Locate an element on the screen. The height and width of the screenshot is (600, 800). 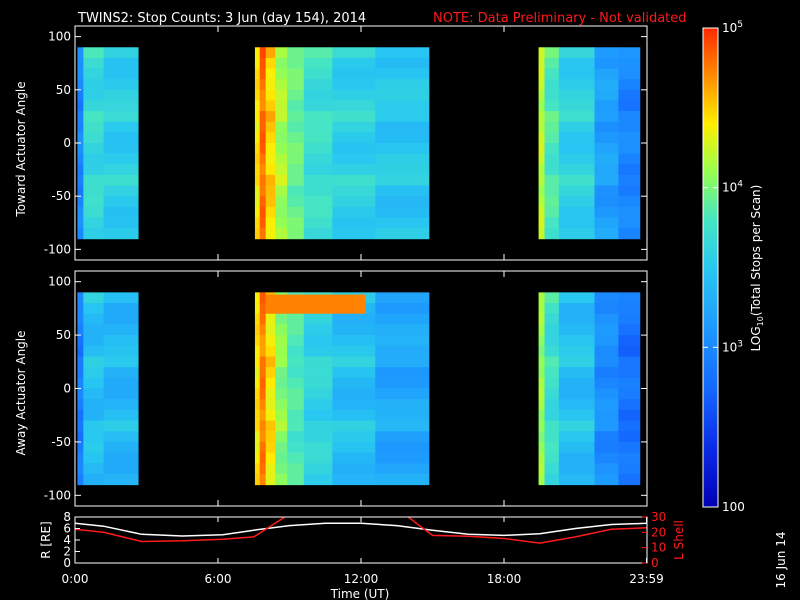
away-ytick-label: 100 is located at coordinates (59, 282).